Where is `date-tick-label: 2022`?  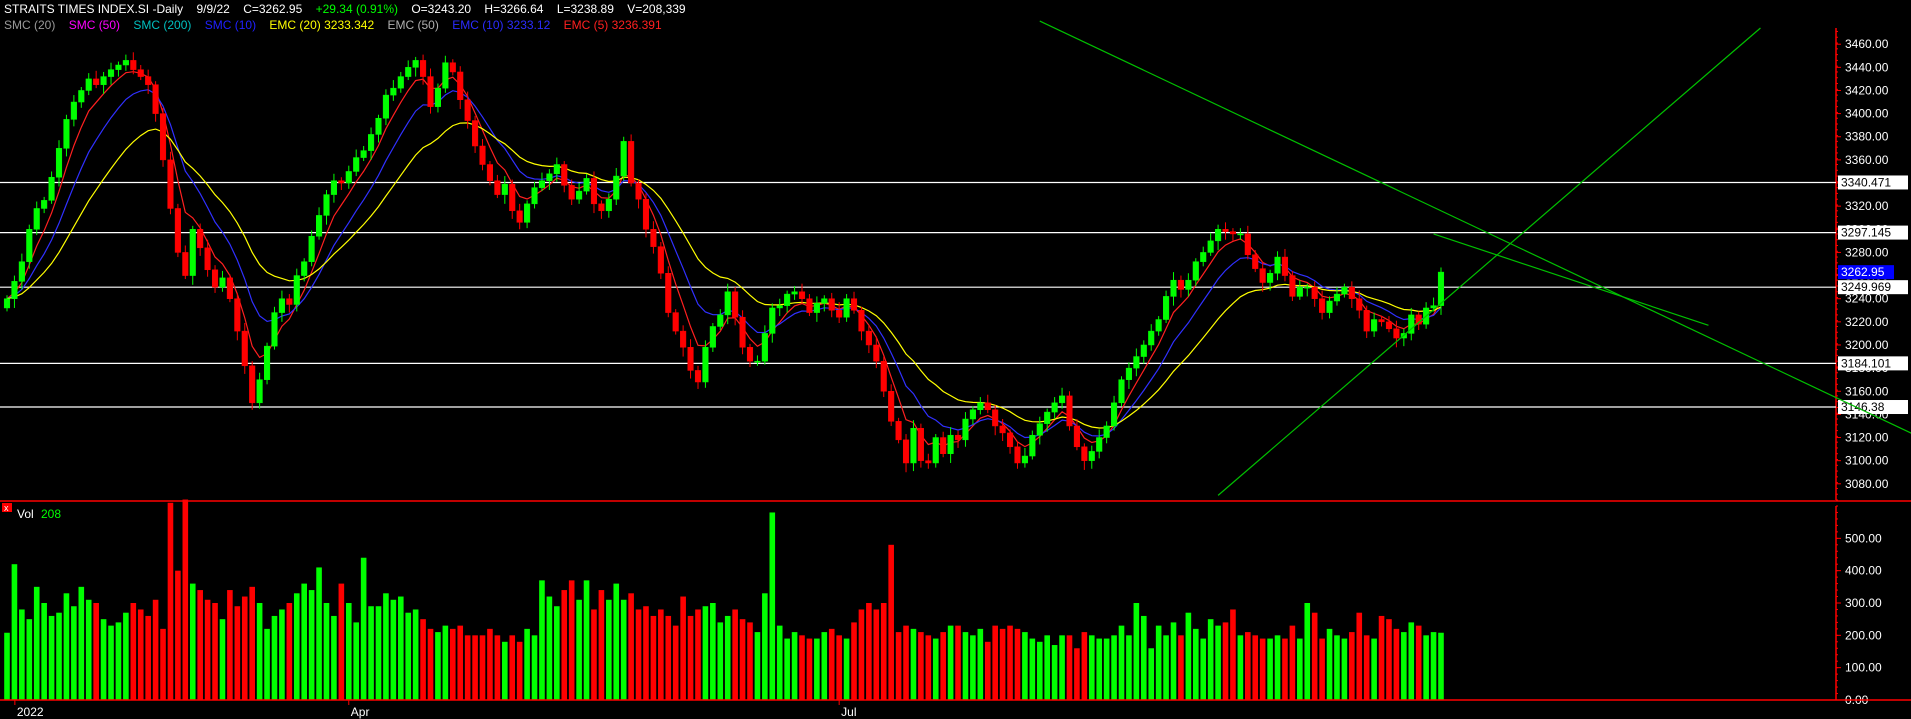 date-tick-label: 2022 is located at coordinates (30, 712).